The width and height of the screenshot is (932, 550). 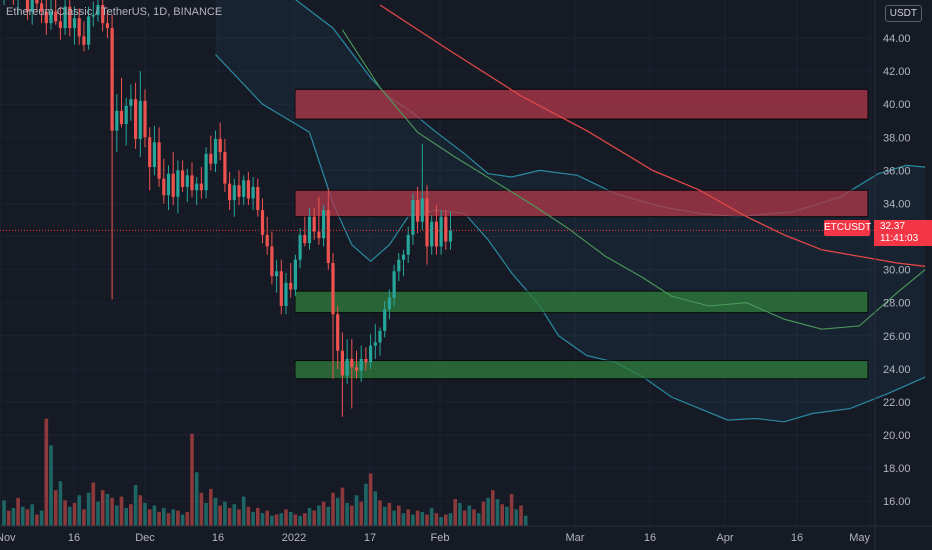 What do you see at coordinates (724, 538) in the screenshot?
I see `time-tick-label: Apr` at bounding box center [724, 538].